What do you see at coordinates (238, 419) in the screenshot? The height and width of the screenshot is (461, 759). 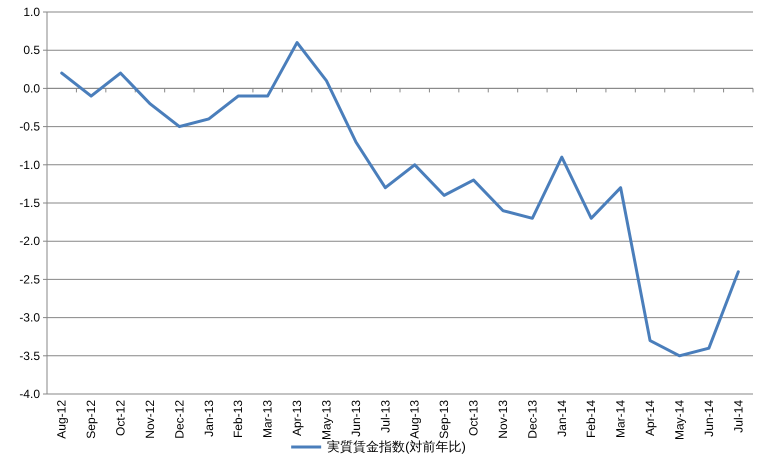 I see `x-tick-label: Feb-13` at bounding box center [238, 419].